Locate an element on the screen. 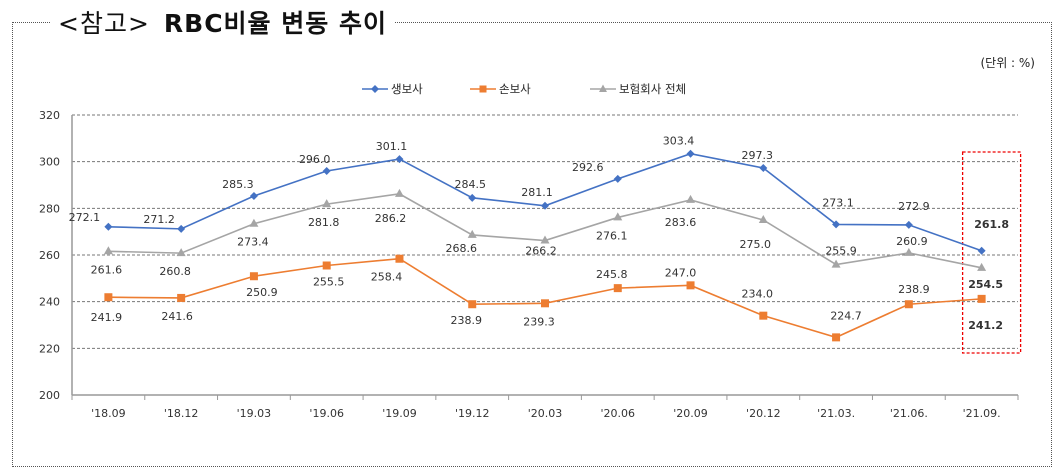 This screenshot has height=475, width=1061. highlight-box is located at coordinates (991, 252).